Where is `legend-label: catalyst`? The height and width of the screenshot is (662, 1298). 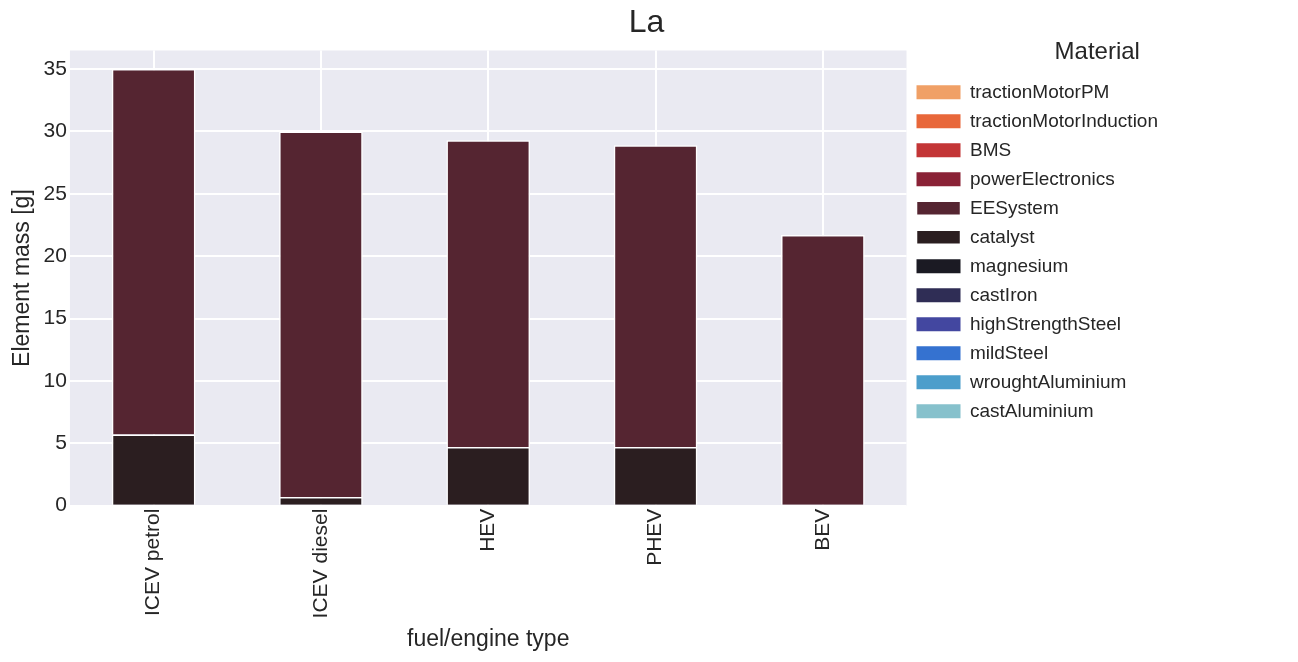
legend-label: catalyst is located at coordinates (1003, 236).